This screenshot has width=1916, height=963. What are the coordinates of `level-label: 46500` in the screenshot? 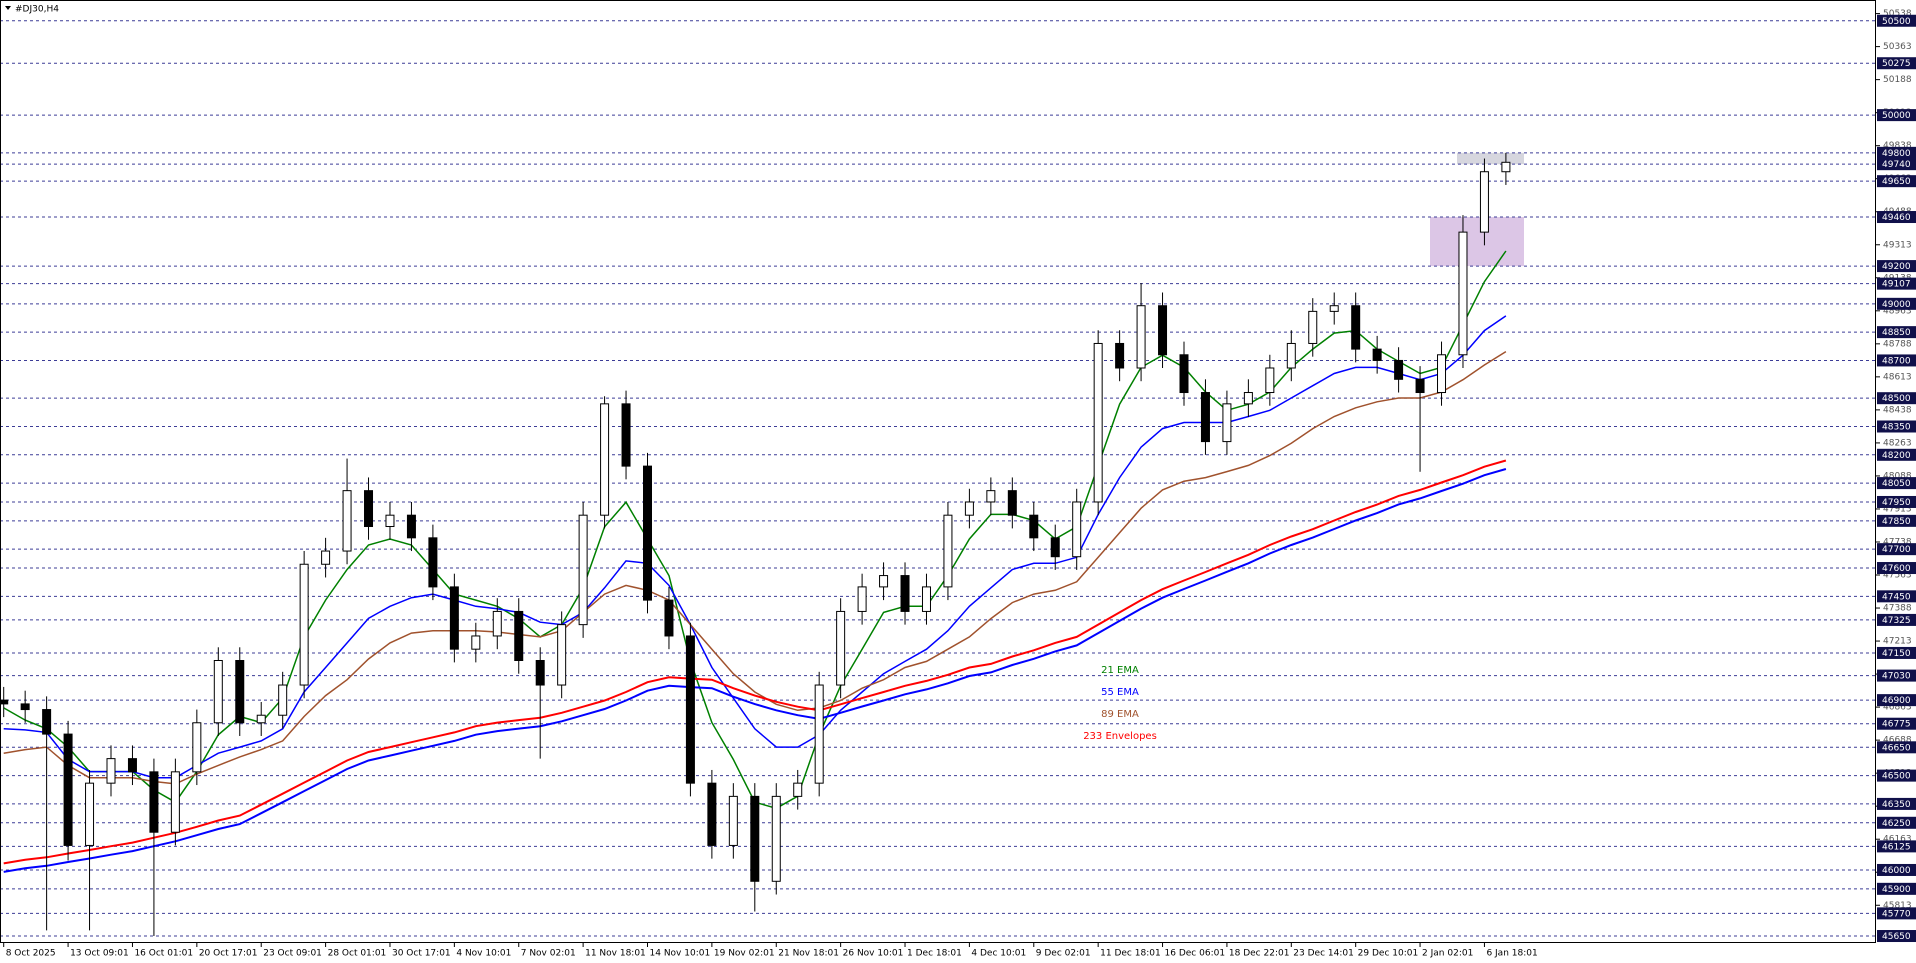 It's located at (1896, 777).